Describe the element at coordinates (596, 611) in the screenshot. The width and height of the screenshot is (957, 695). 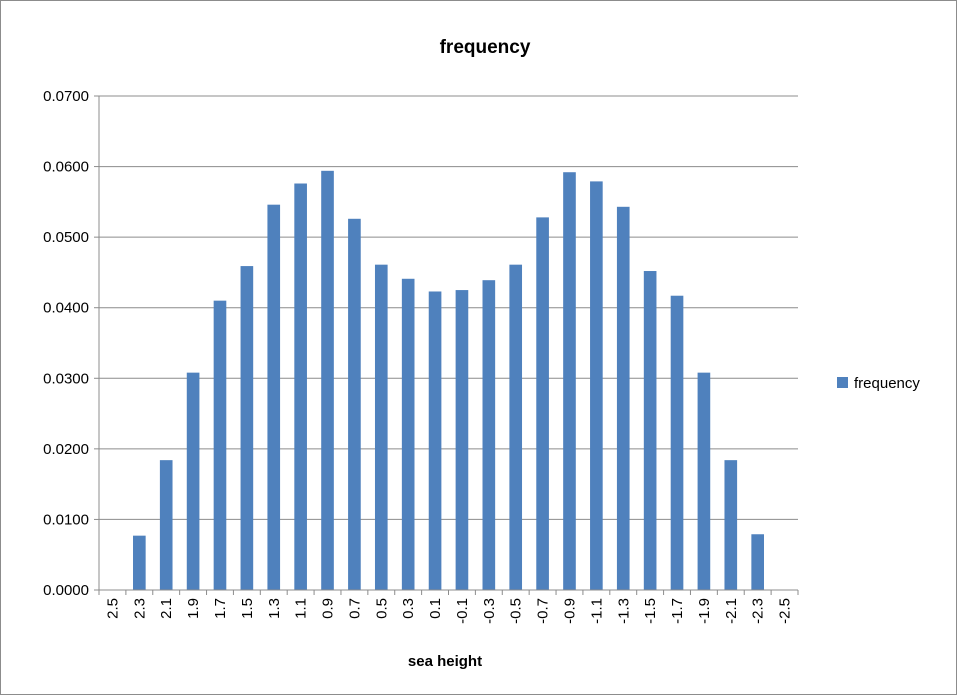
I see `x-tick-label: -1.1` at that location.